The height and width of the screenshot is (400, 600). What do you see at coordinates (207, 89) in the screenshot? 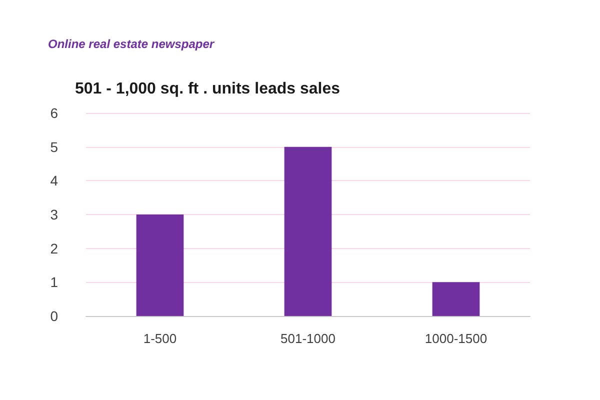
I see `chart-title: 501 - 1,000 sq. ft . units leads sales` at bounding box center [207, 89].